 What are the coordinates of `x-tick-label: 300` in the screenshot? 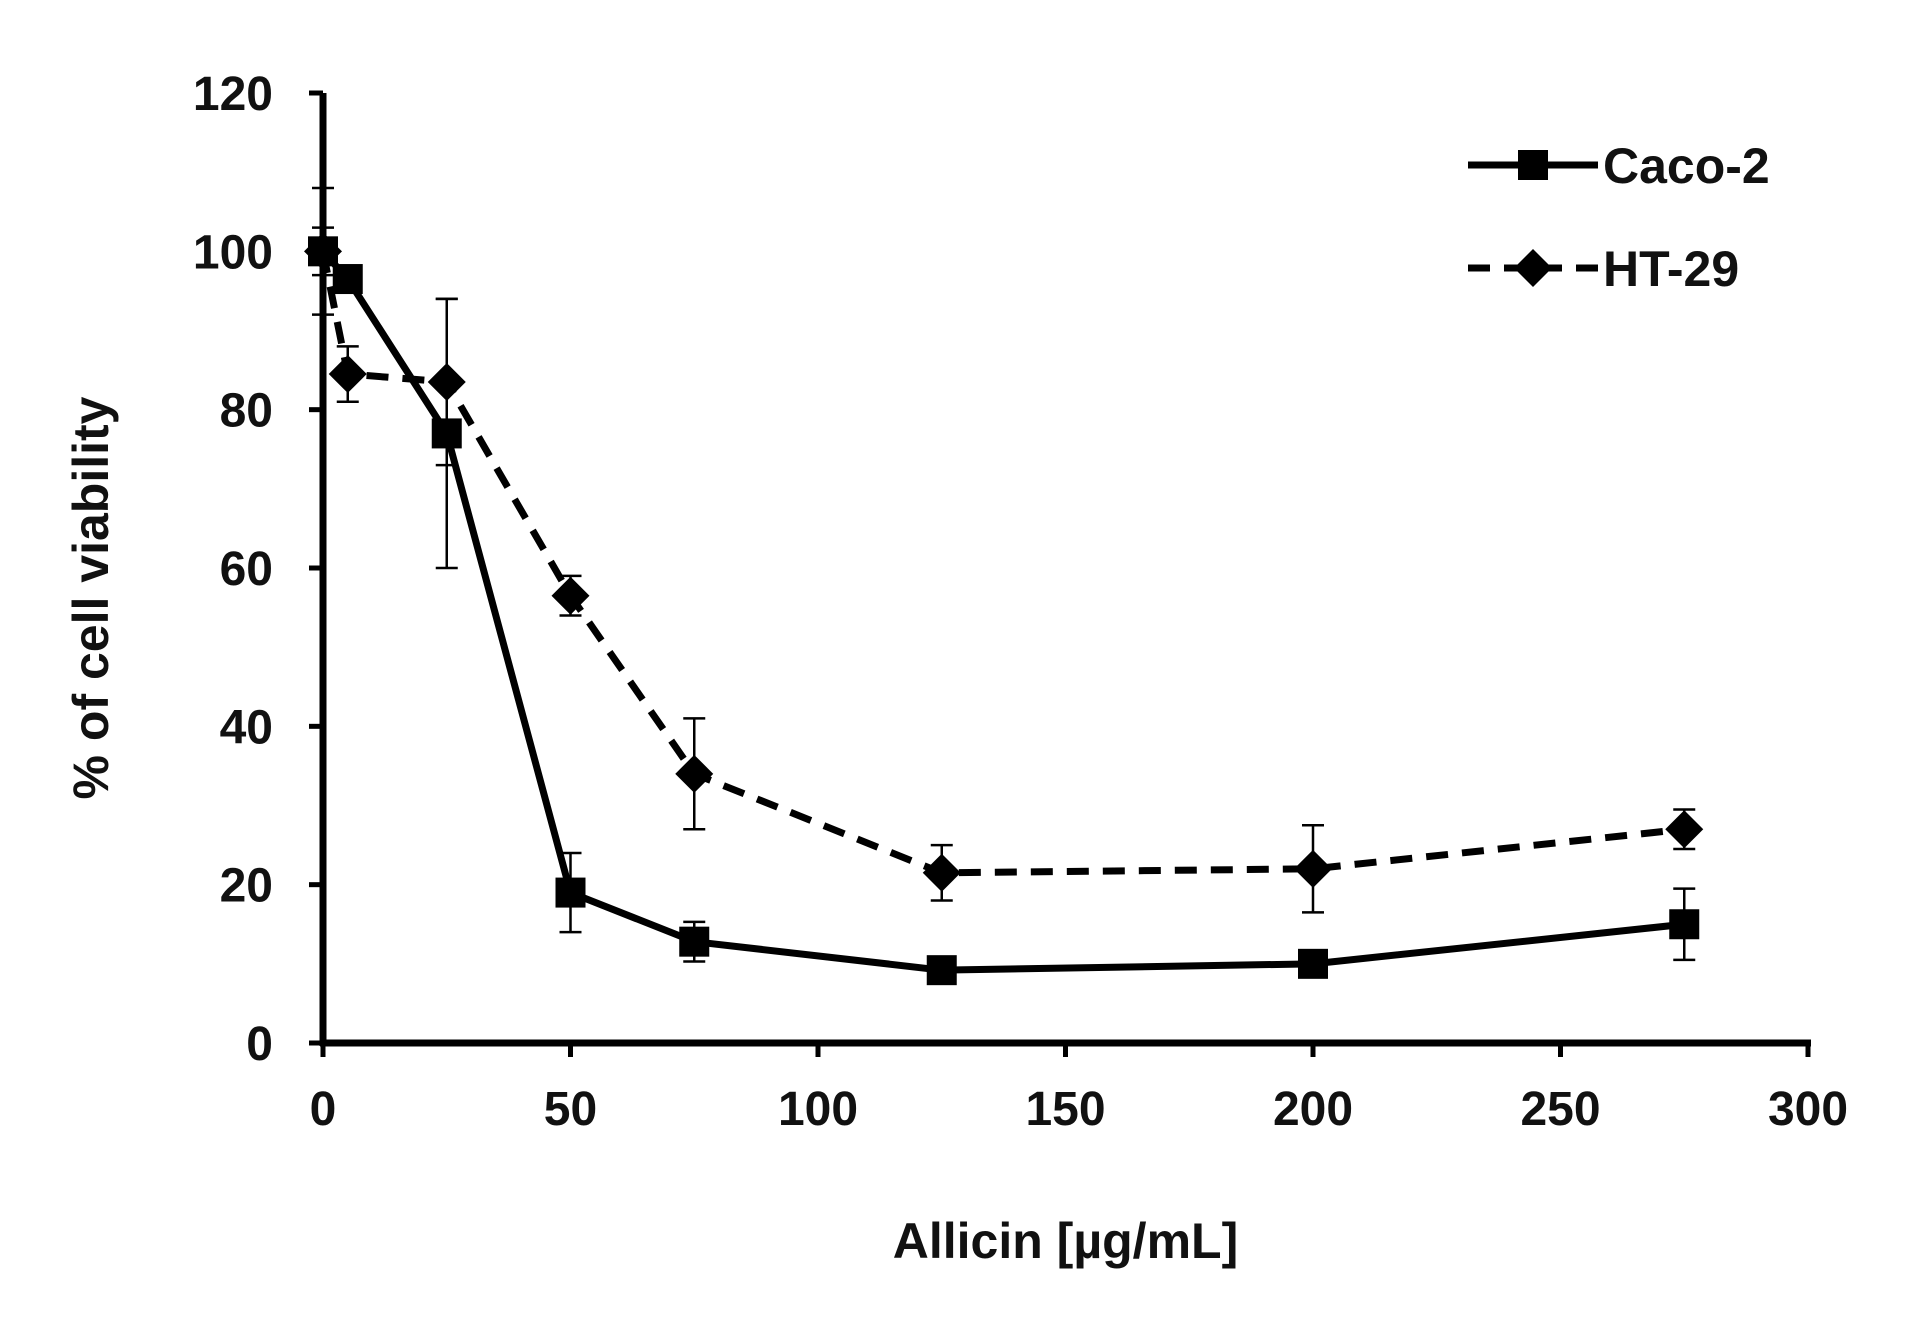 It's located at (1808, 1109).